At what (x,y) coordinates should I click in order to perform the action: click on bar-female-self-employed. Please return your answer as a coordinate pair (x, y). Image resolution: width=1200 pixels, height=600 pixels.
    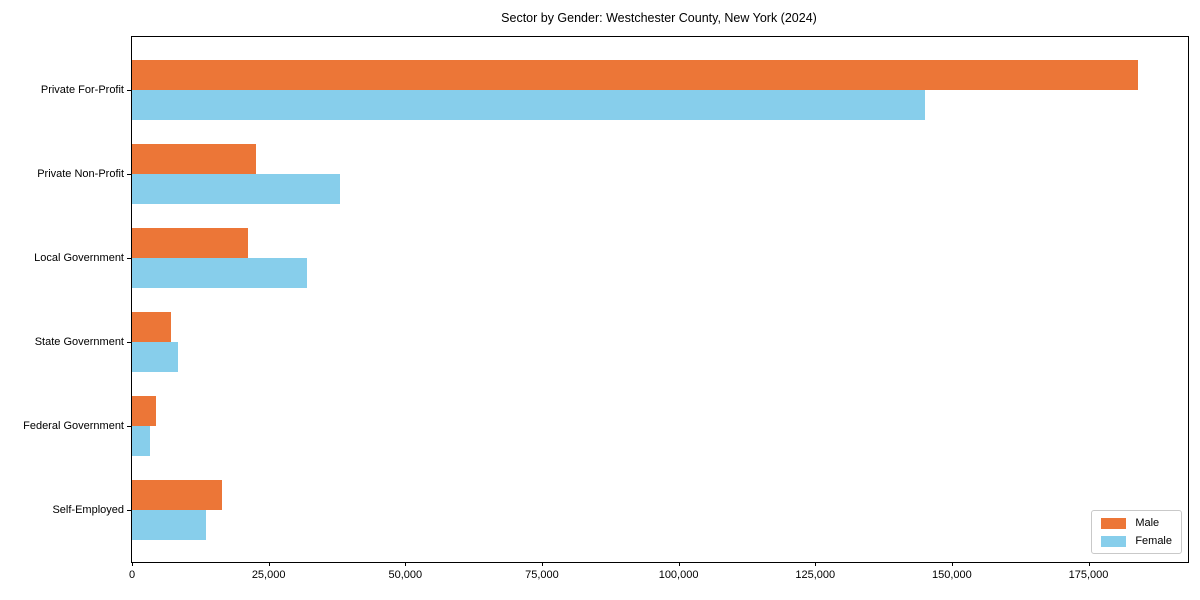
    Looking at the image, I should click on (169, 524).